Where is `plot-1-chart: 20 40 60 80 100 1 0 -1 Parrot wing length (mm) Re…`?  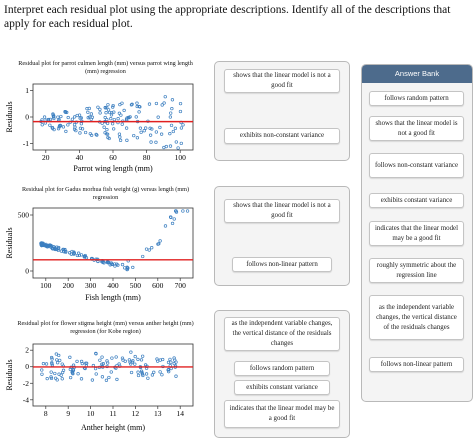
plot-1-chart: 20 40 60 80 100 1 0 -1 Parrot wing length (mm) Re… is located at coordinates (99, 128).